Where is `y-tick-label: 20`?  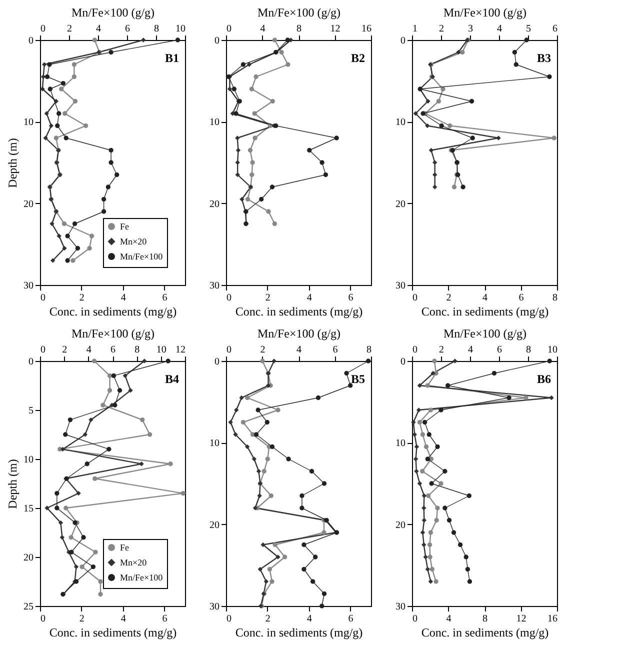
y-tick-label: 20 is located at coordinates (401, 204).